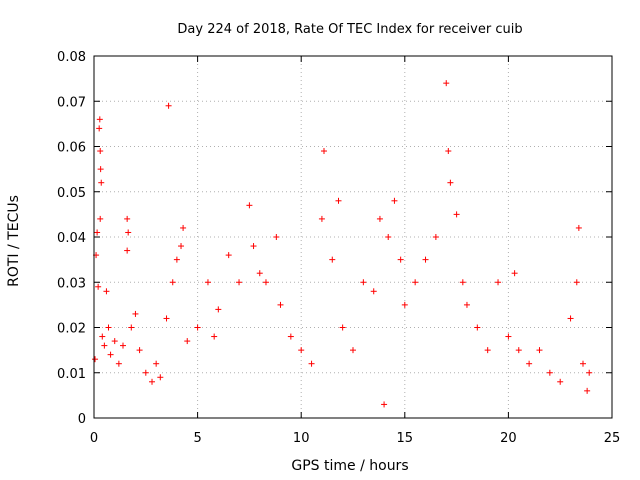  I want to click on y-tick-label: 0.04, so click(71, 238).